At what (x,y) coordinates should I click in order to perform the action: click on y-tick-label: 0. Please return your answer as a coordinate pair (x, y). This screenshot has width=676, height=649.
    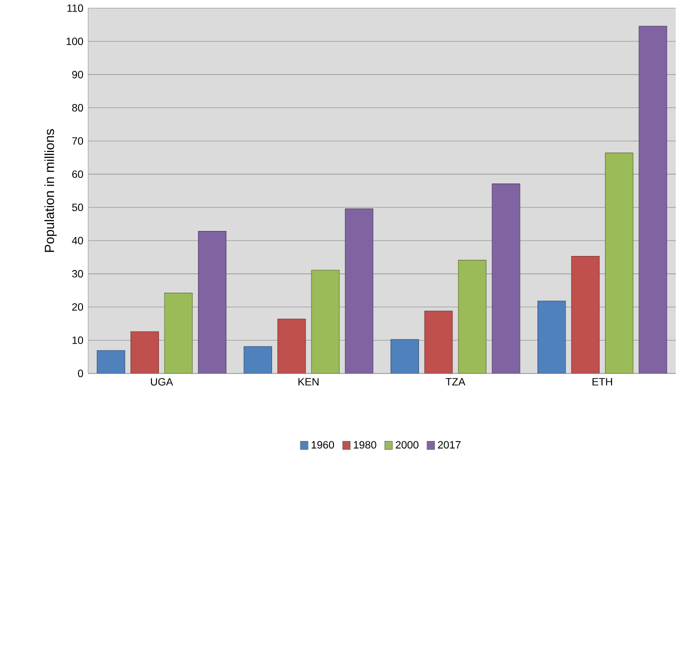
    Looking at the image, I should click on (81, 374).